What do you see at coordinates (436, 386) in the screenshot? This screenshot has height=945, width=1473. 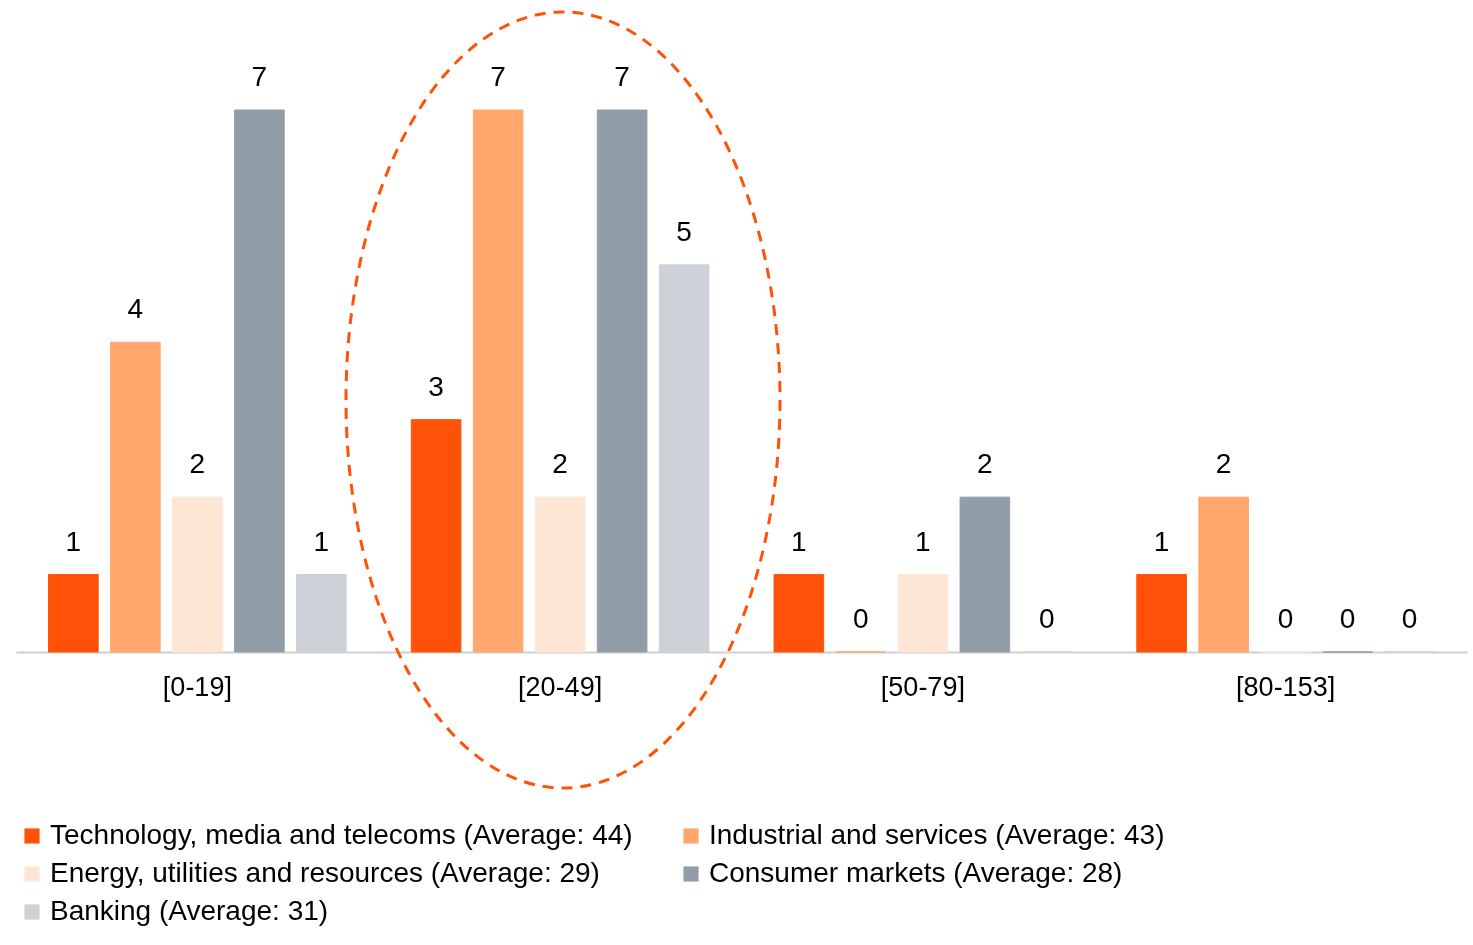 I see `data-label: 3` at bounding box center [436, 386].